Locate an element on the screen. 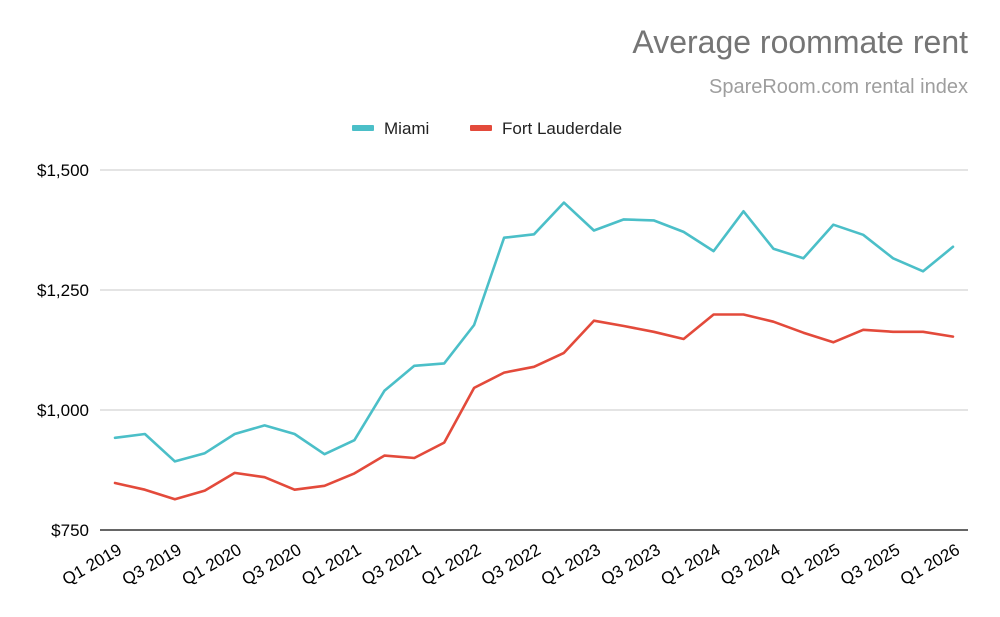 This screenshot has width=1000, height=617. x-tick-label: Q3 2024 is located at coordinates (750, 564).